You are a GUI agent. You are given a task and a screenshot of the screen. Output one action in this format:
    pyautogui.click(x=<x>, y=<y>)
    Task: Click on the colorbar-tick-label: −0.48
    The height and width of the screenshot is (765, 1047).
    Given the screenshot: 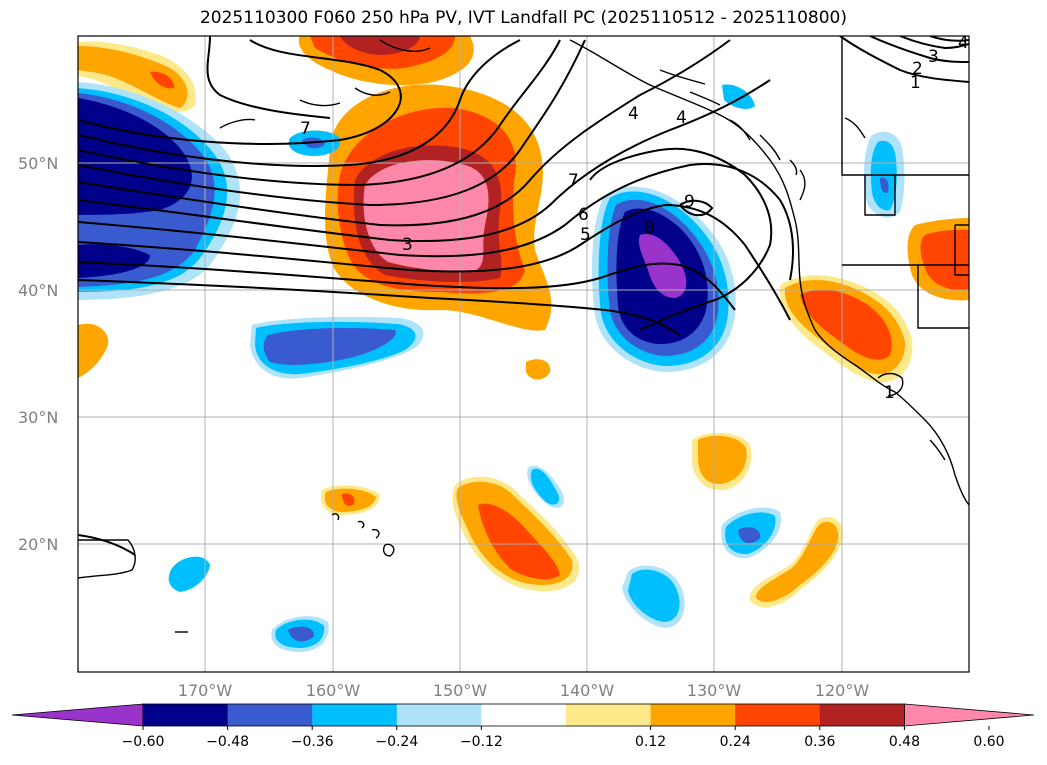 What is the action you would take?
    pyautogui.click(x=227, y=742)
    